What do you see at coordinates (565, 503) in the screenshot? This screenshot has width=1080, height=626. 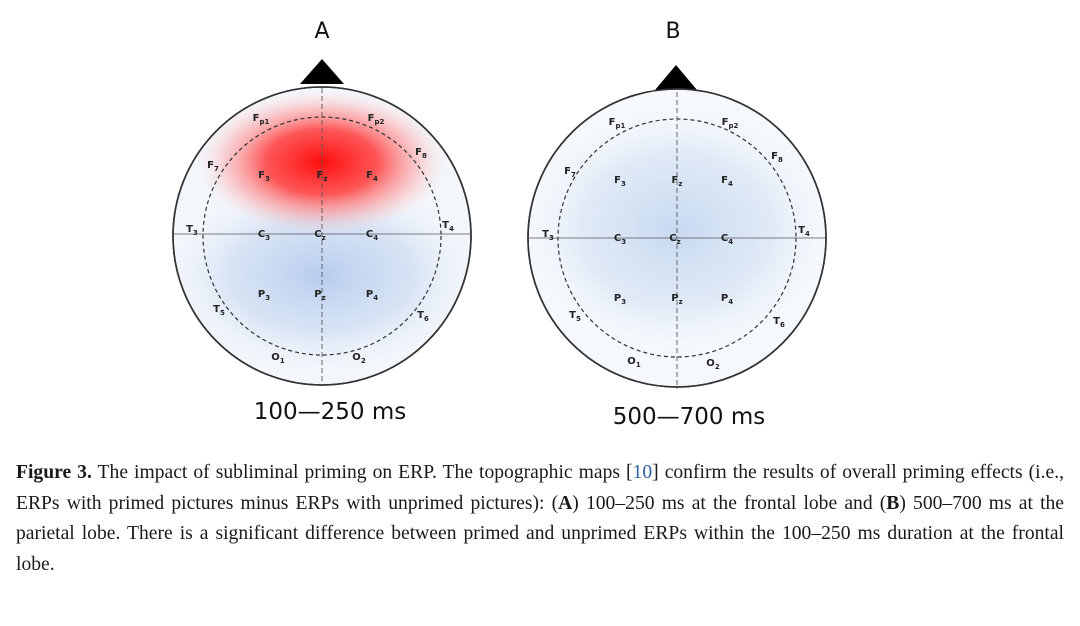 I see `caption-panel-a-label: A` at bounding box center [565, 503].